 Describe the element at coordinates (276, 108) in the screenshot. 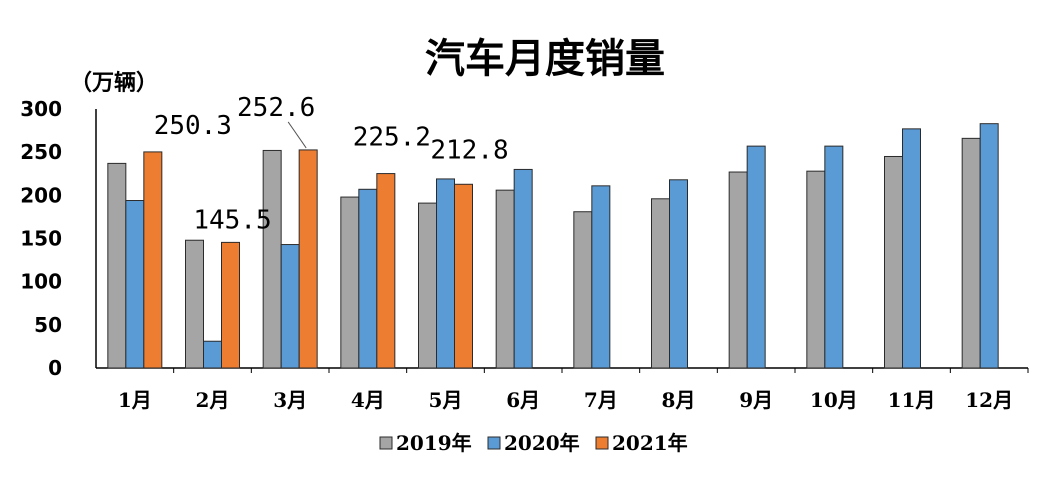

I see `data-label: 252.6` at that location.